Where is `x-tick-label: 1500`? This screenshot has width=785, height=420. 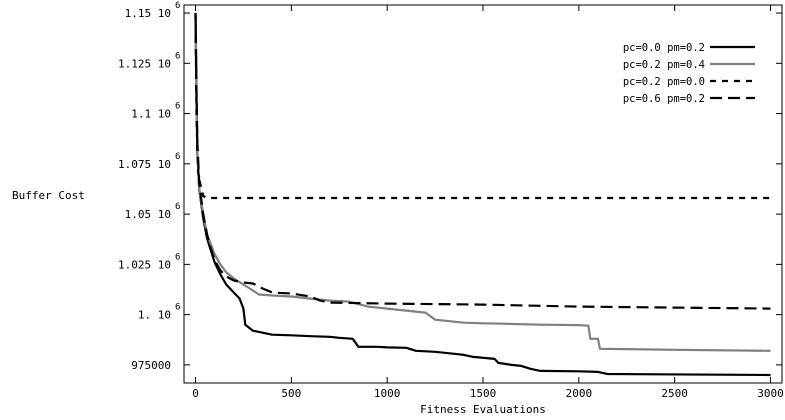
x-tick-label: 1500 is located at coordinates (483, 393).